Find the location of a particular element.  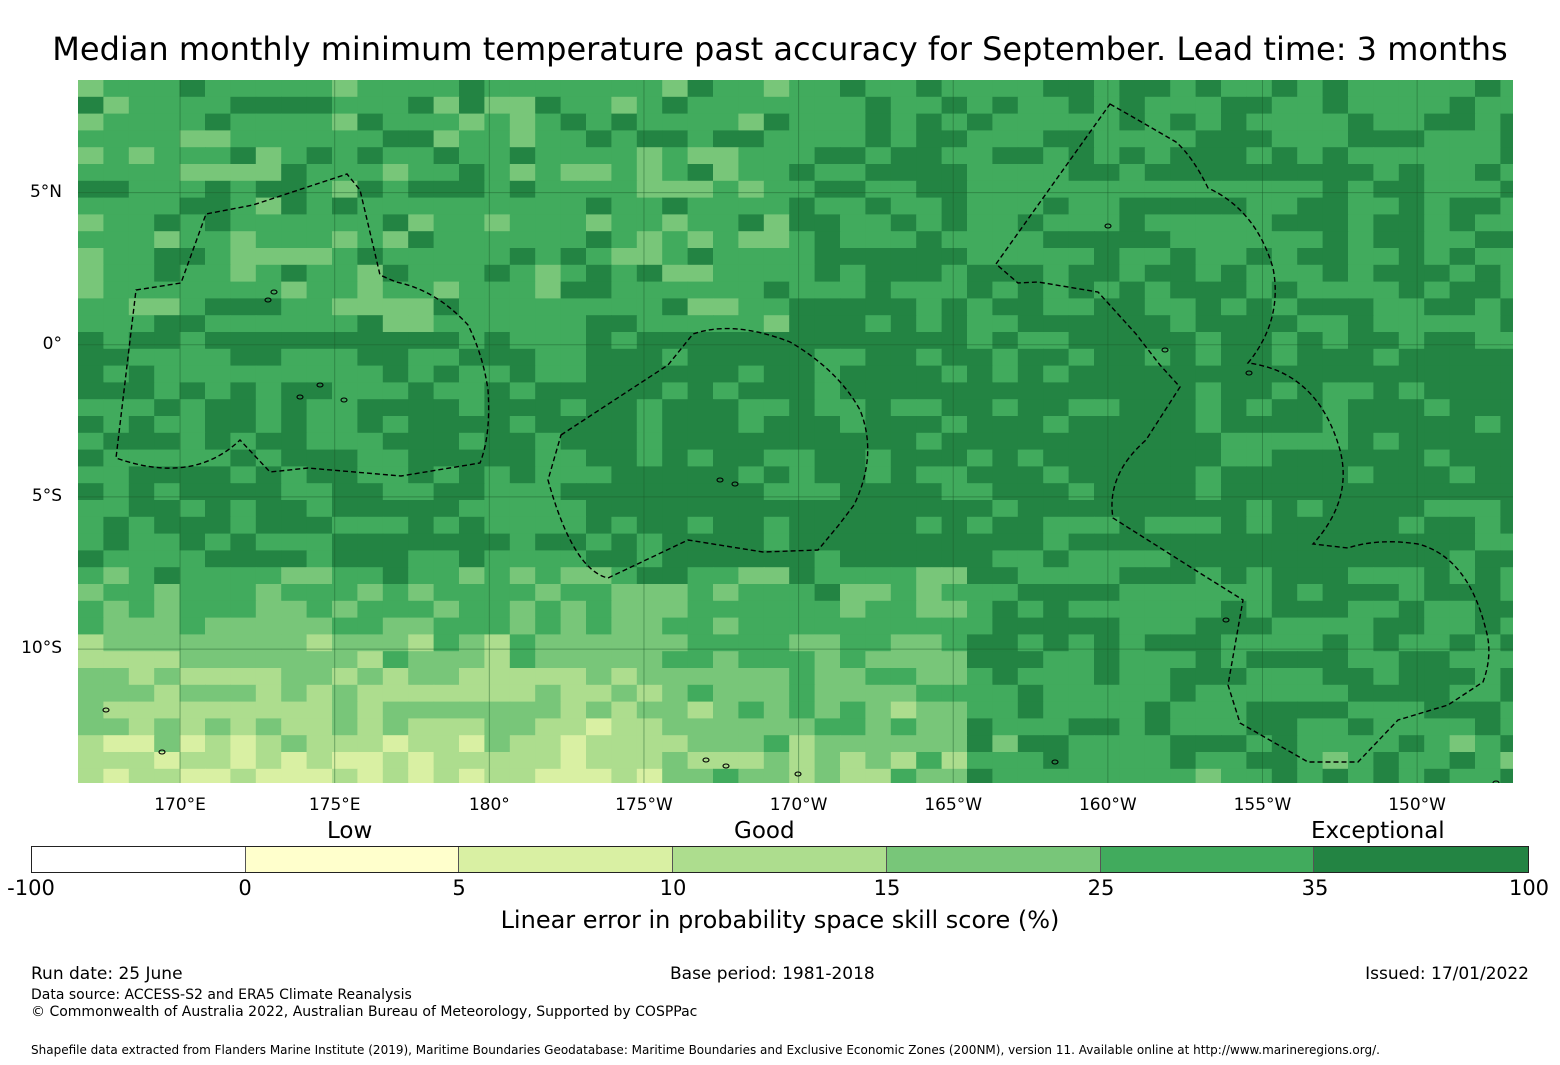

island-outline is located at coordinates (1108, 226).